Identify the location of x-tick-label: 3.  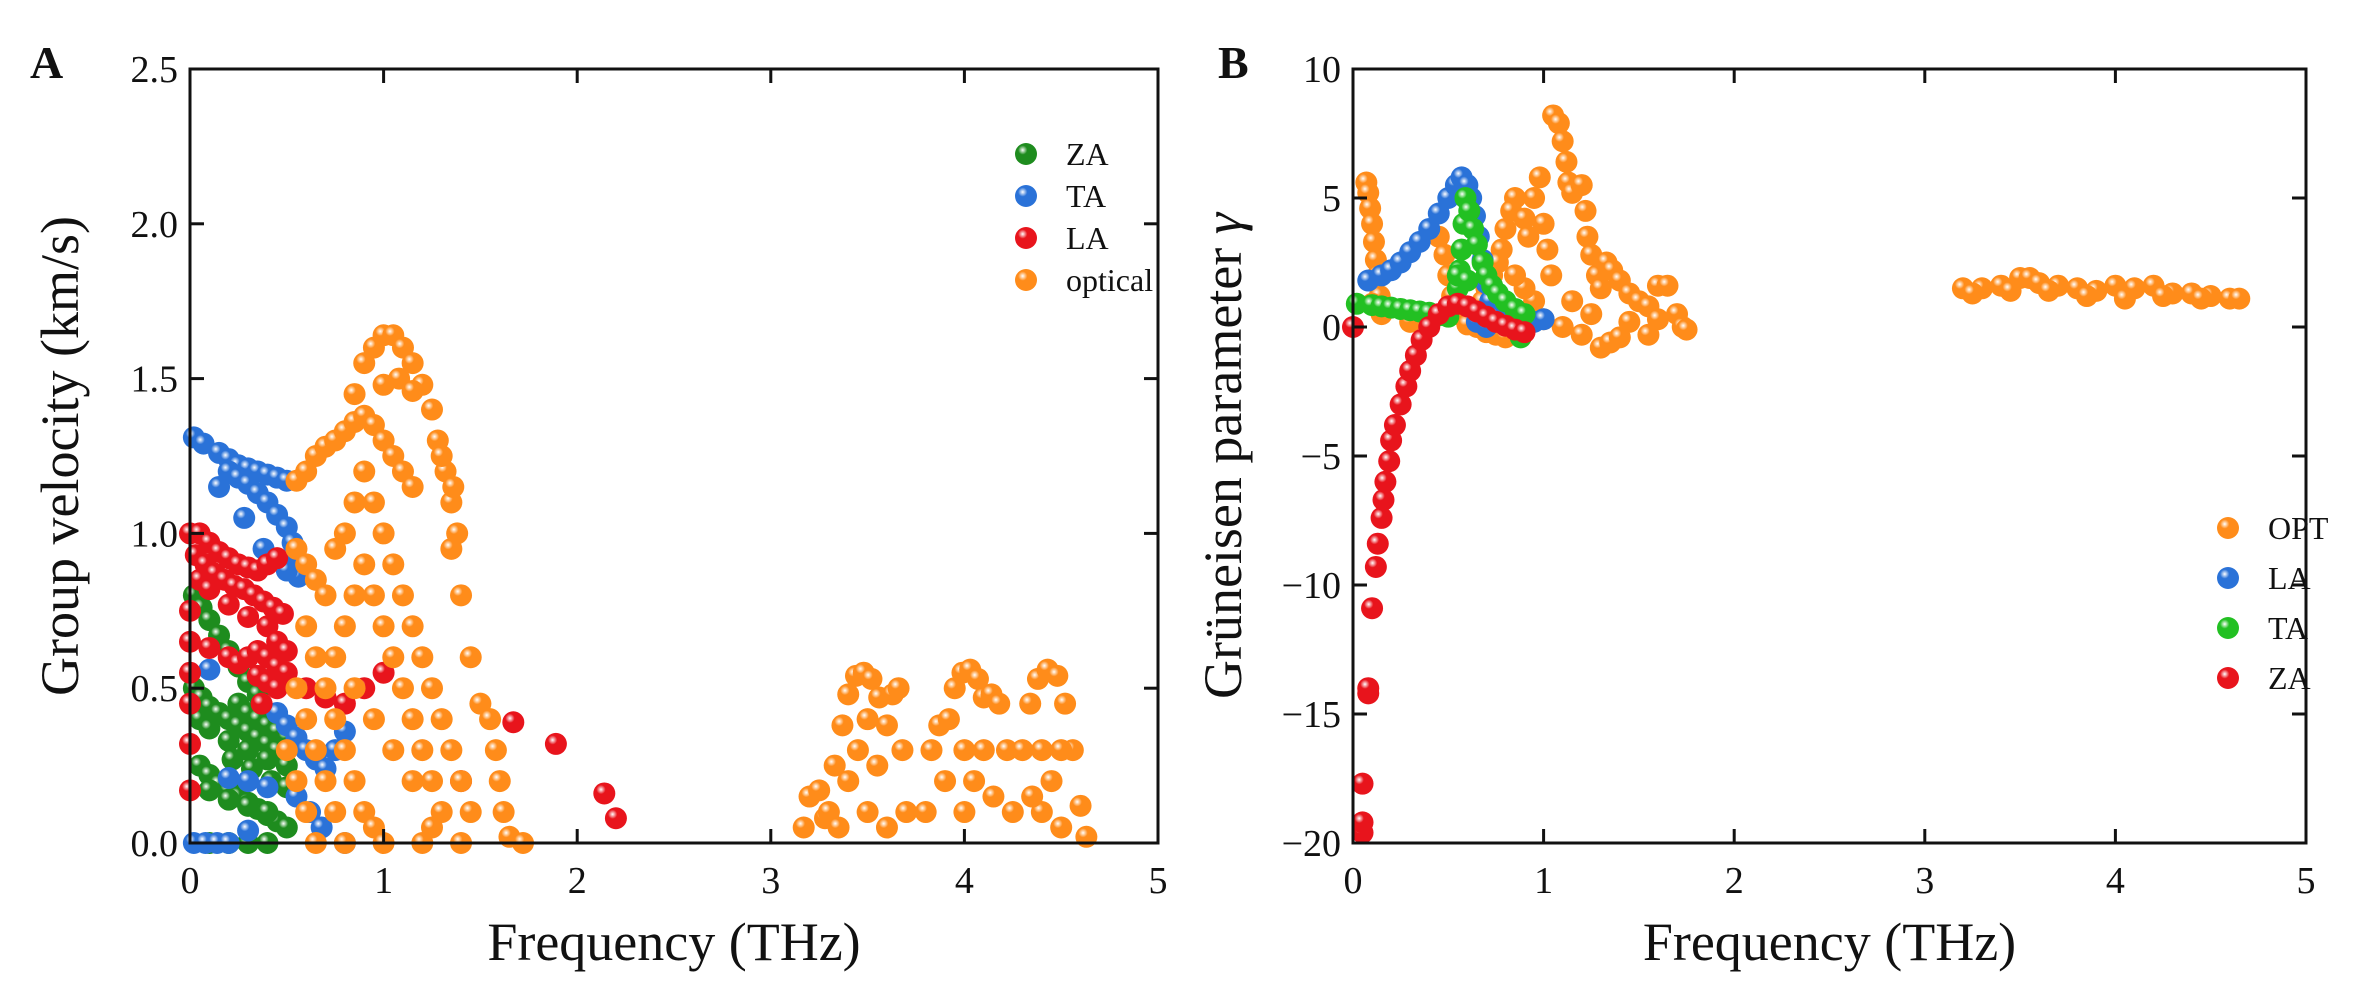
(770, 881).